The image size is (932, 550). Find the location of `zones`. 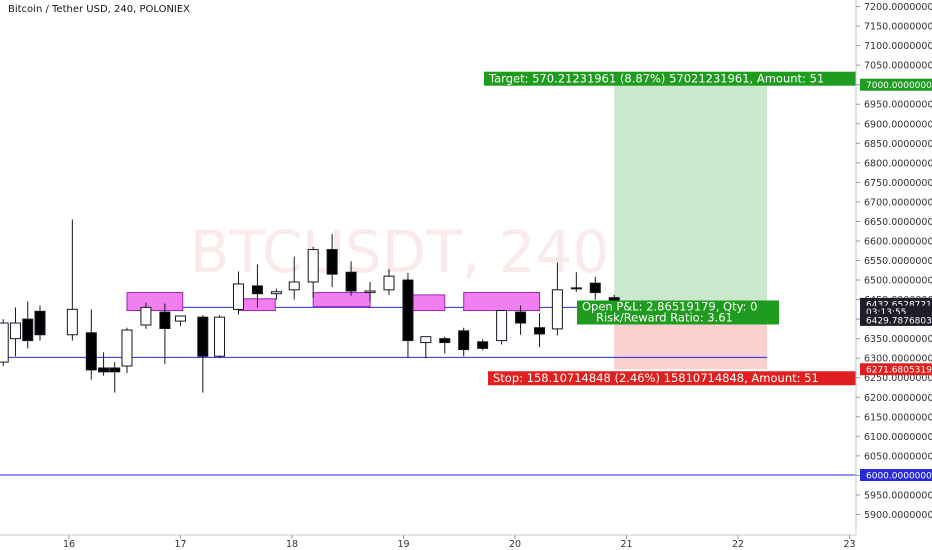

zones is located at coordinates (333, 302).